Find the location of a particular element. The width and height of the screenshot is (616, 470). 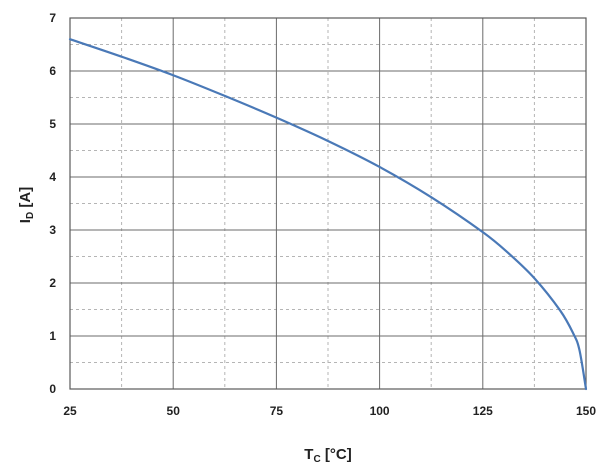

x-tick-label: 75 is located at coordinates (277, 411).